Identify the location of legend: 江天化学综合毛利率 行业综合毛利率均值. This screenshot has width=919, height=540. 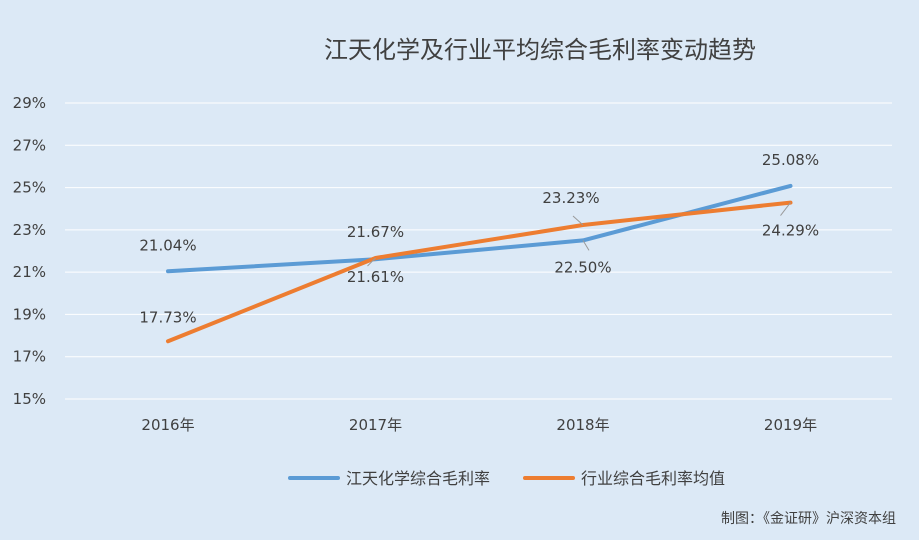
(506, 478).